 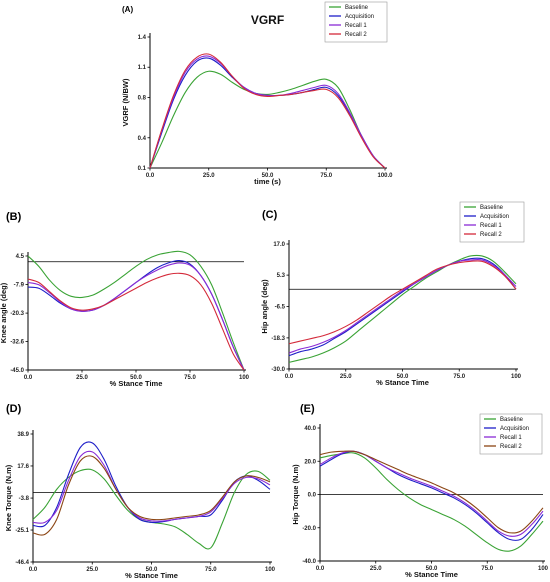 What do you see at coordinates (142, 139) in the screenshot?
I see `y-tick-label: 0.4` at bounding box center [142, 139].